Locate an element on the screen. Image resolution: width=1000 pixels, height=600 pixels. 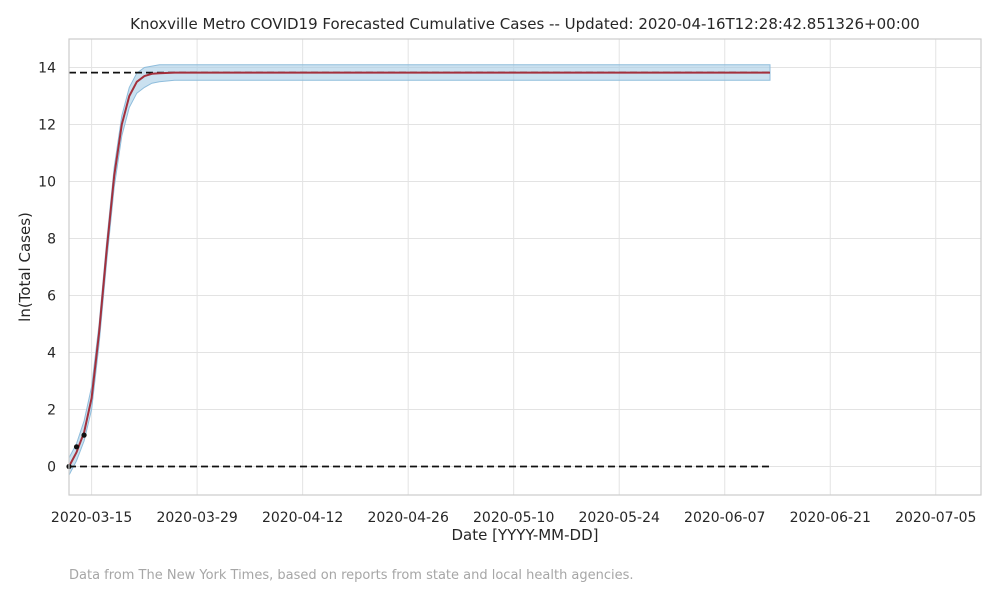
y-axis-label: ln(Total Cases) is located at coordinates (25, 267).